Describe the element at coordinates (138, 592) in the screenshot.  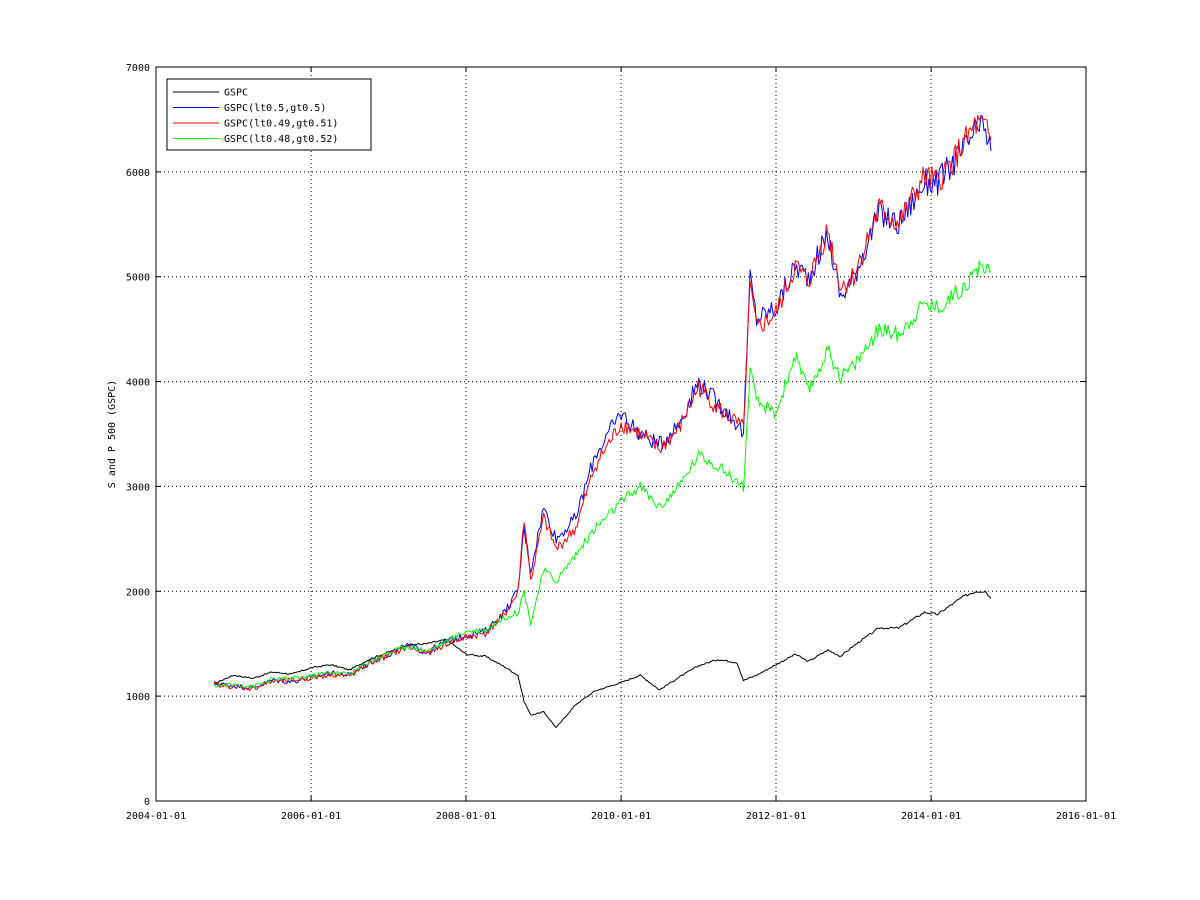
I see `y-tick-label: 2000` at that location.